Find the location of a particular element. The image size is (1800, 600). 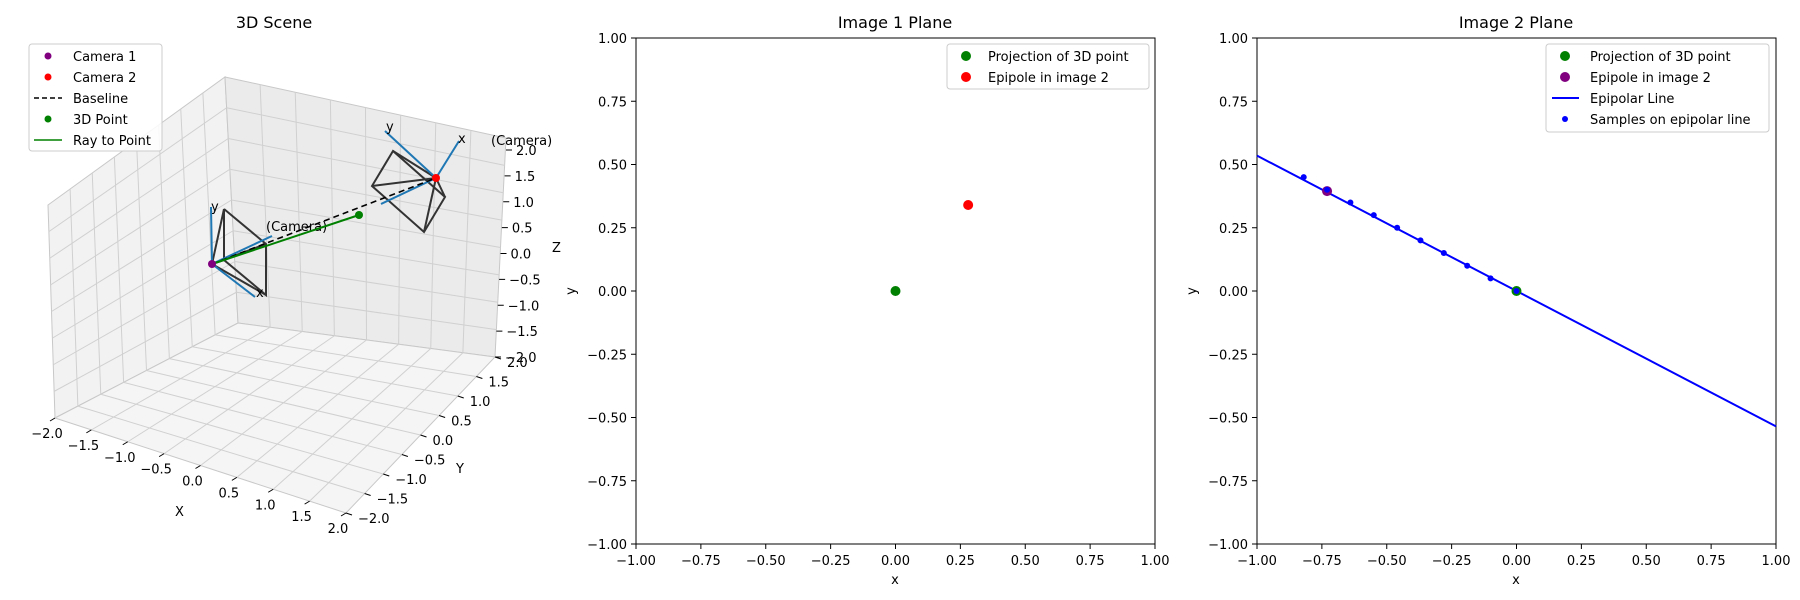

legend-image-2-label: Projection of 3D point is located at coordinates (1660, 57).